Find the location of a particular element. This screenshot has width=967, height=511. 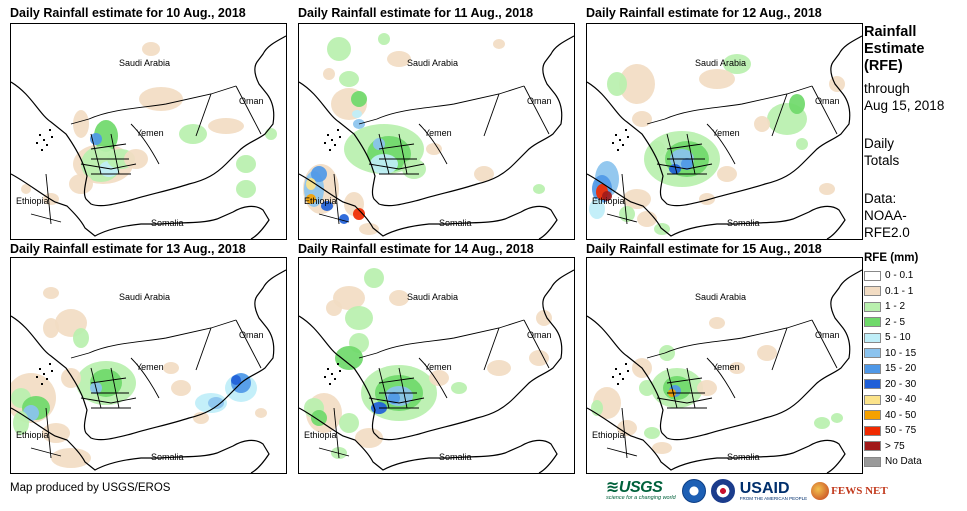

rainfall-map-11-aug: Saudi Arabia Oman Yemen Ethiopia Somalia is located at coordinates (436, 131).